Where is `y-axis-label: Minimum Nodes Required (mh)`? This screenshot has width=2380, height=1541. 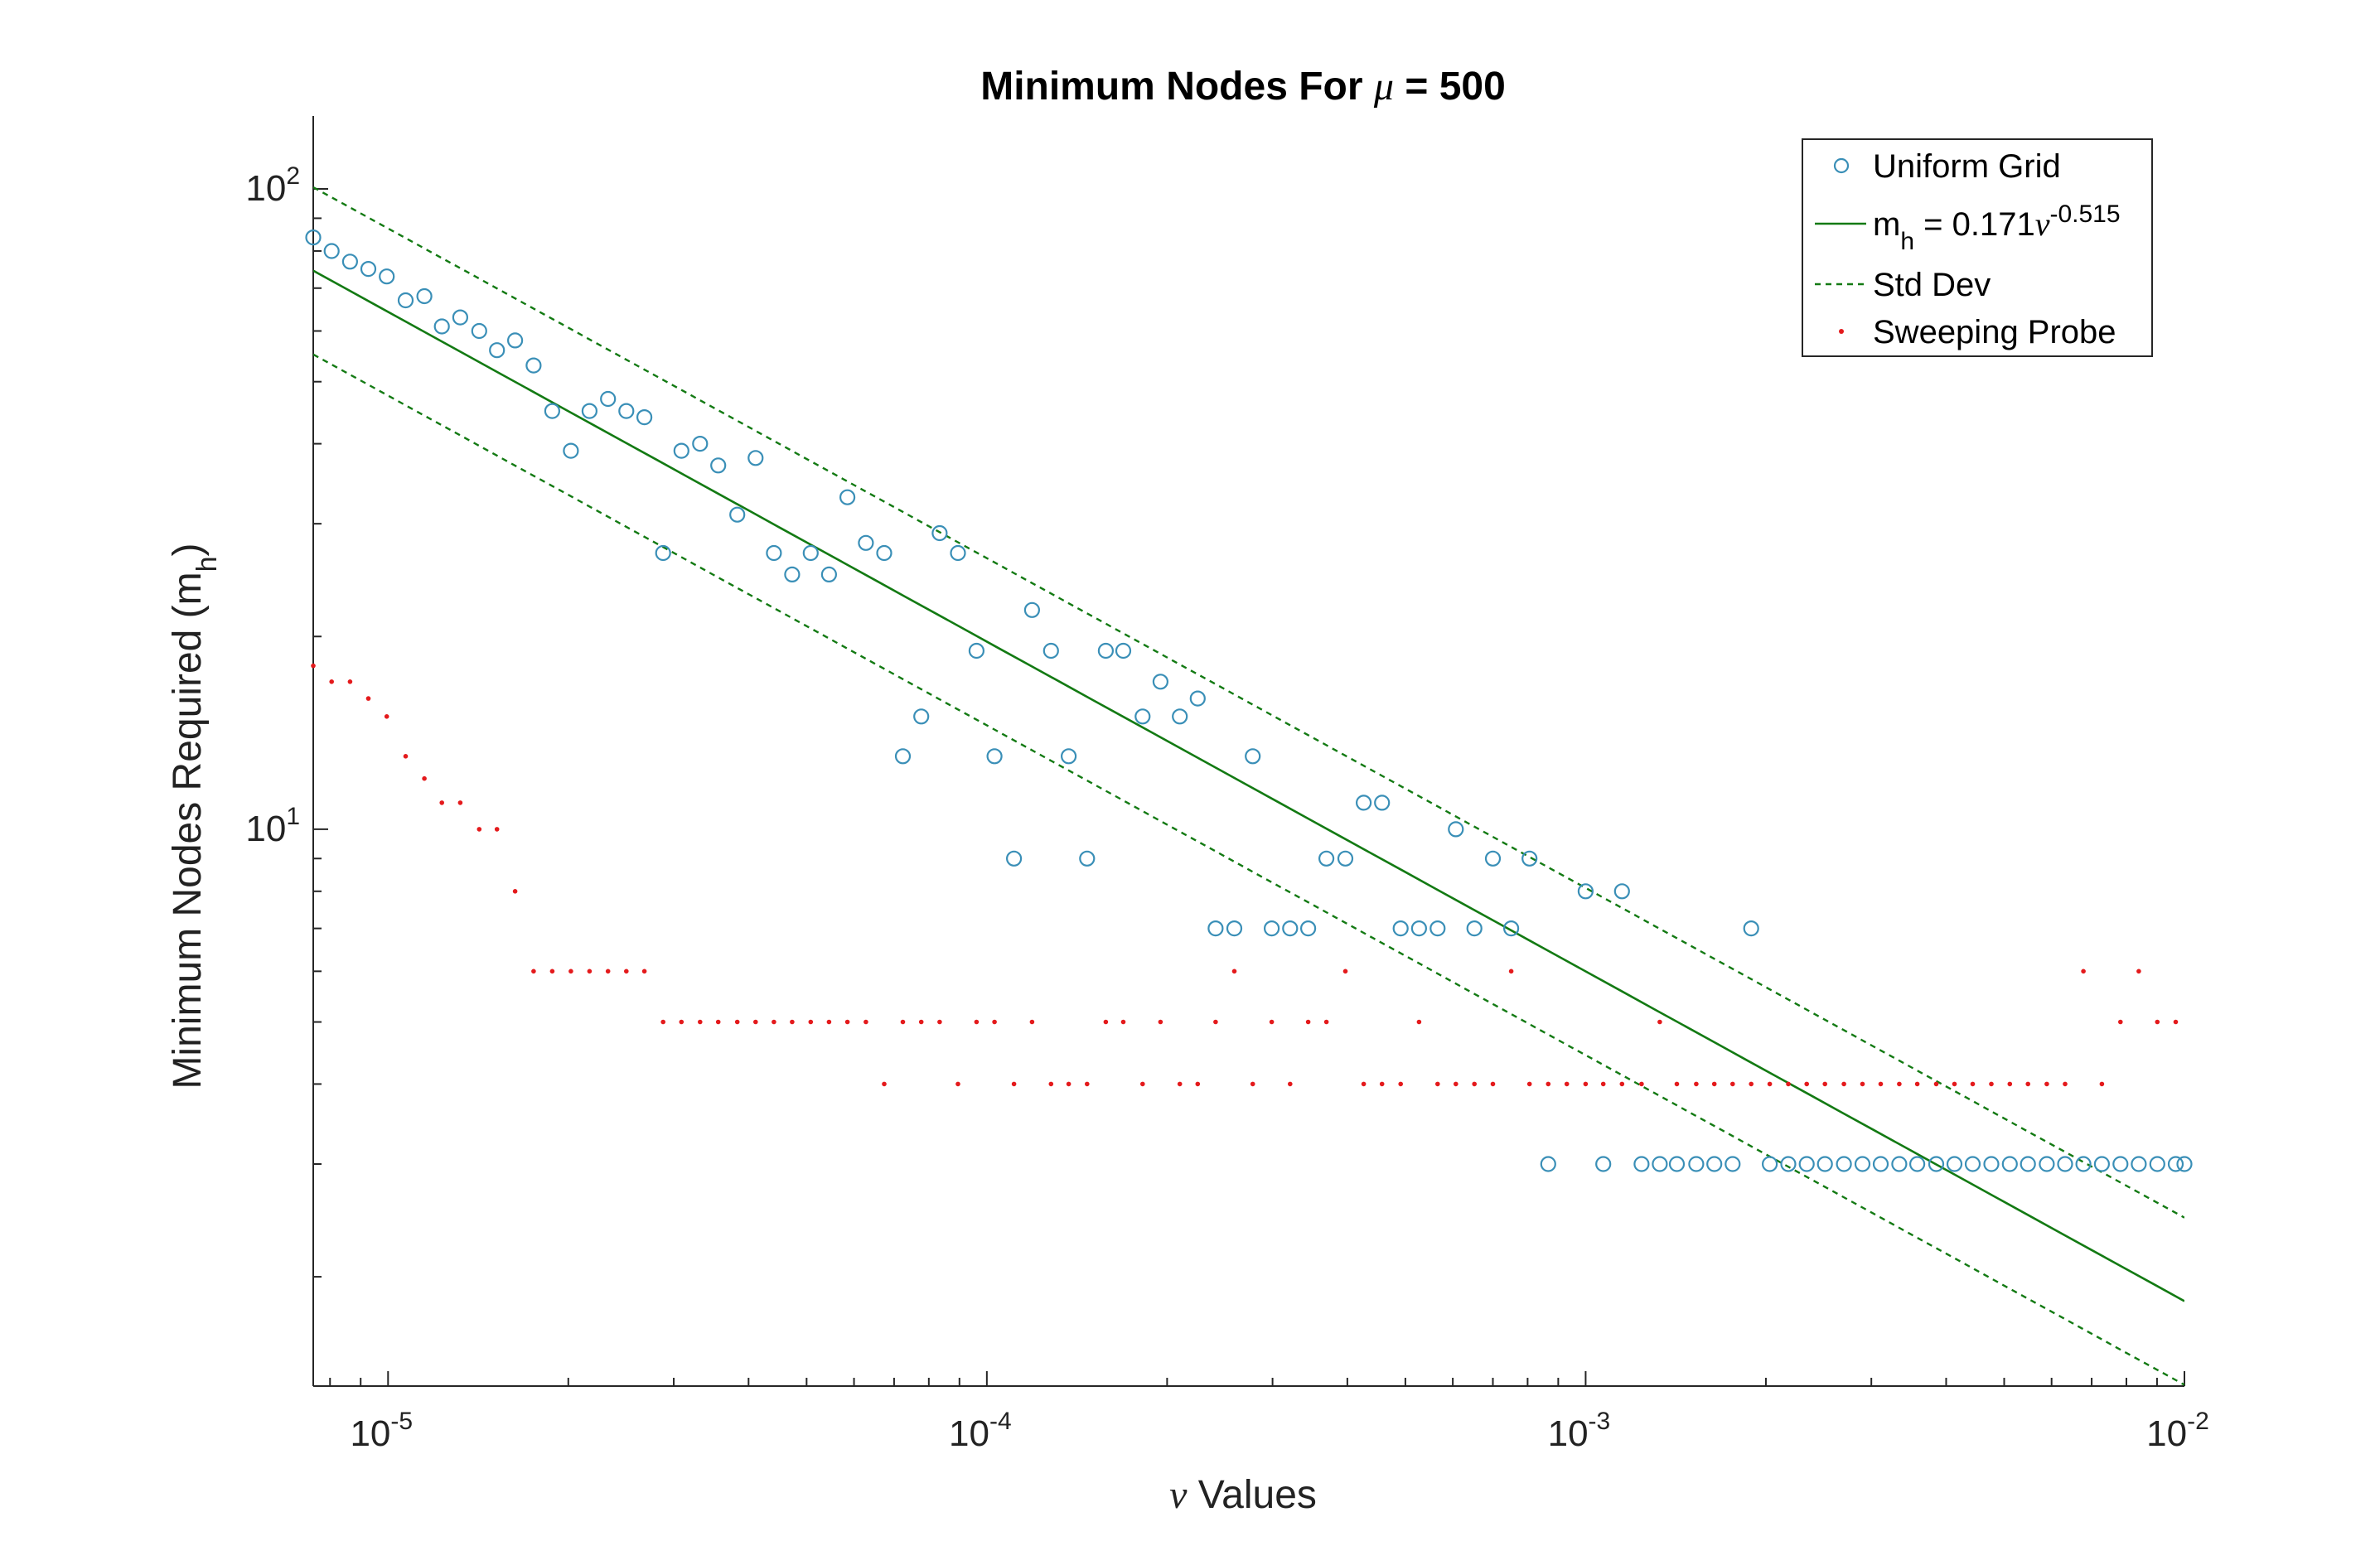 y-axis-label: Minimum Nodes Required (mh) is located at coordinates (194, 816).